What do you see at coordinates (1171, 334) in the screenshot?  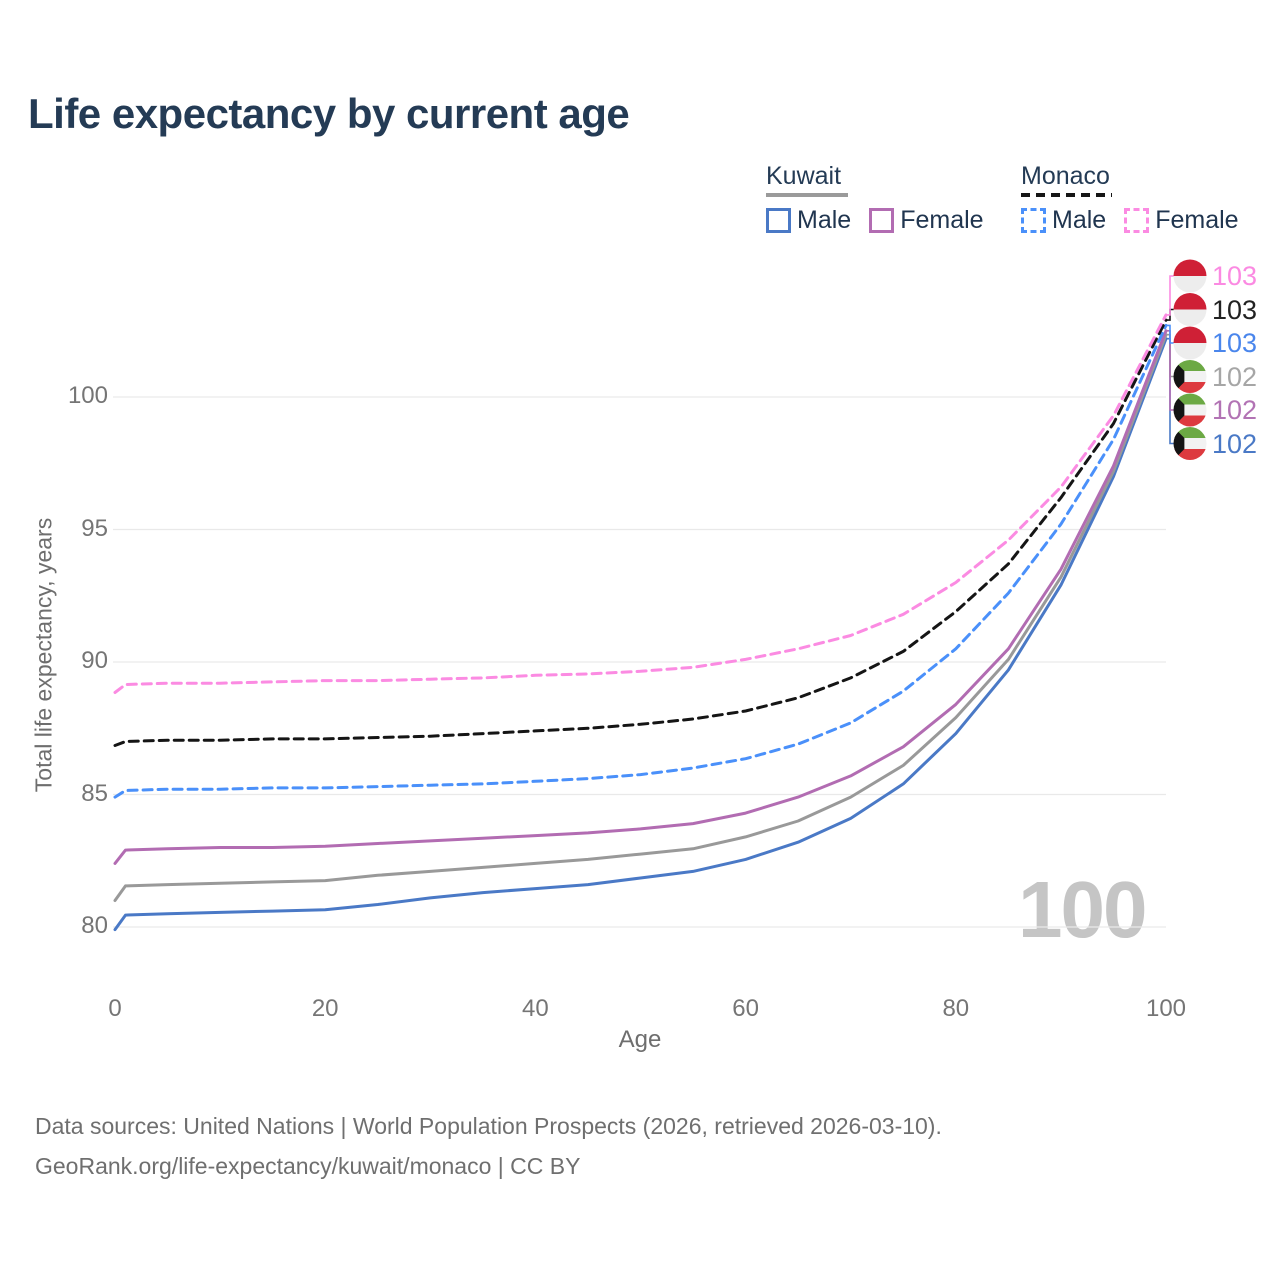 I see `end-connector-monaco-male` at bounding box center [1171, 334].